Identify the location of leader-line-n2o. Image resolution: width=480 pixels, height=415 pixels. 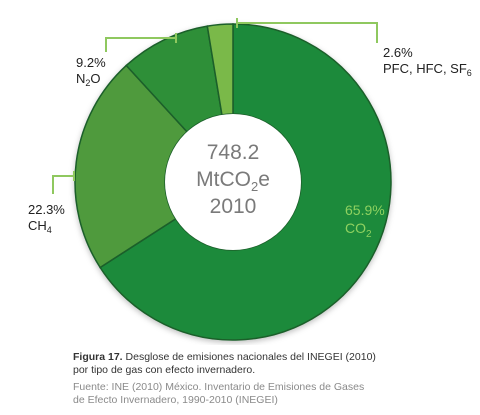
(140, 44).